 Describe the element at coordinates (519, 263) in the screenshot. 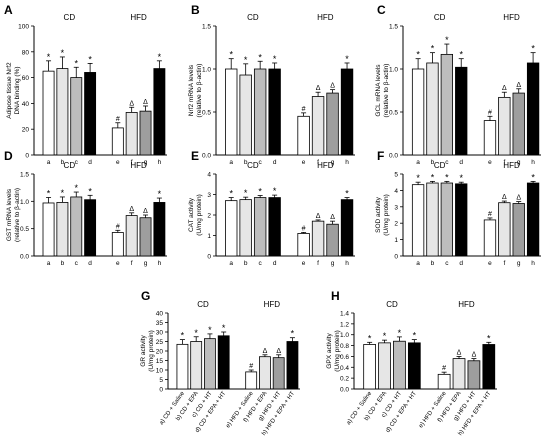

I see `x-tick-label: g` at that location.